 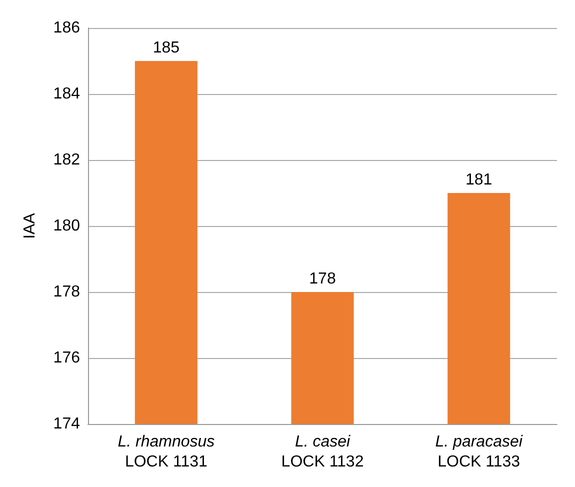 I want to click on y-tick-label: 186, so click(x=66, y=28).